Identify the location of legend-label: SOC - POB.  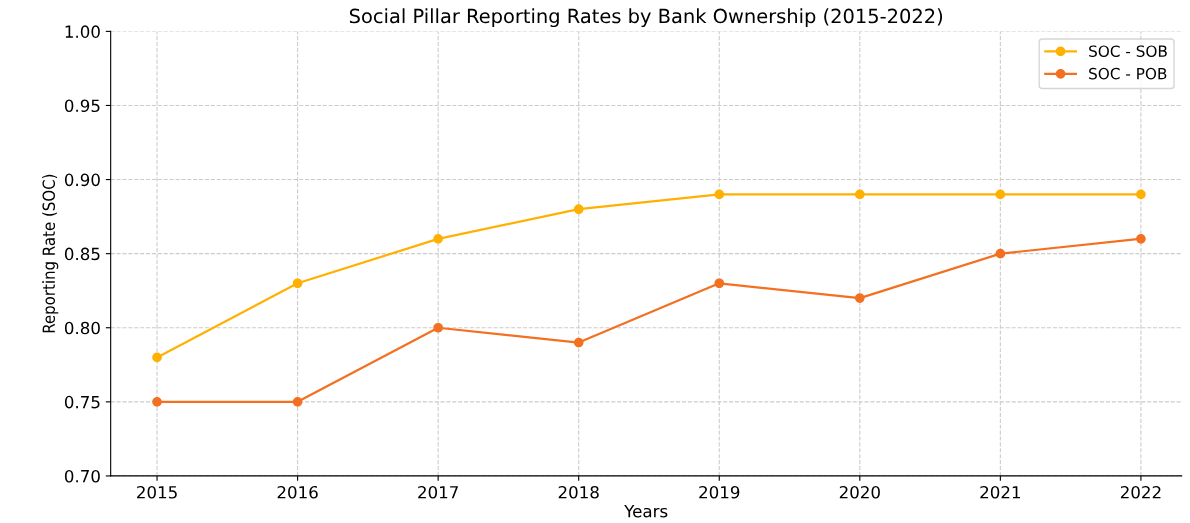
(1128, 73).